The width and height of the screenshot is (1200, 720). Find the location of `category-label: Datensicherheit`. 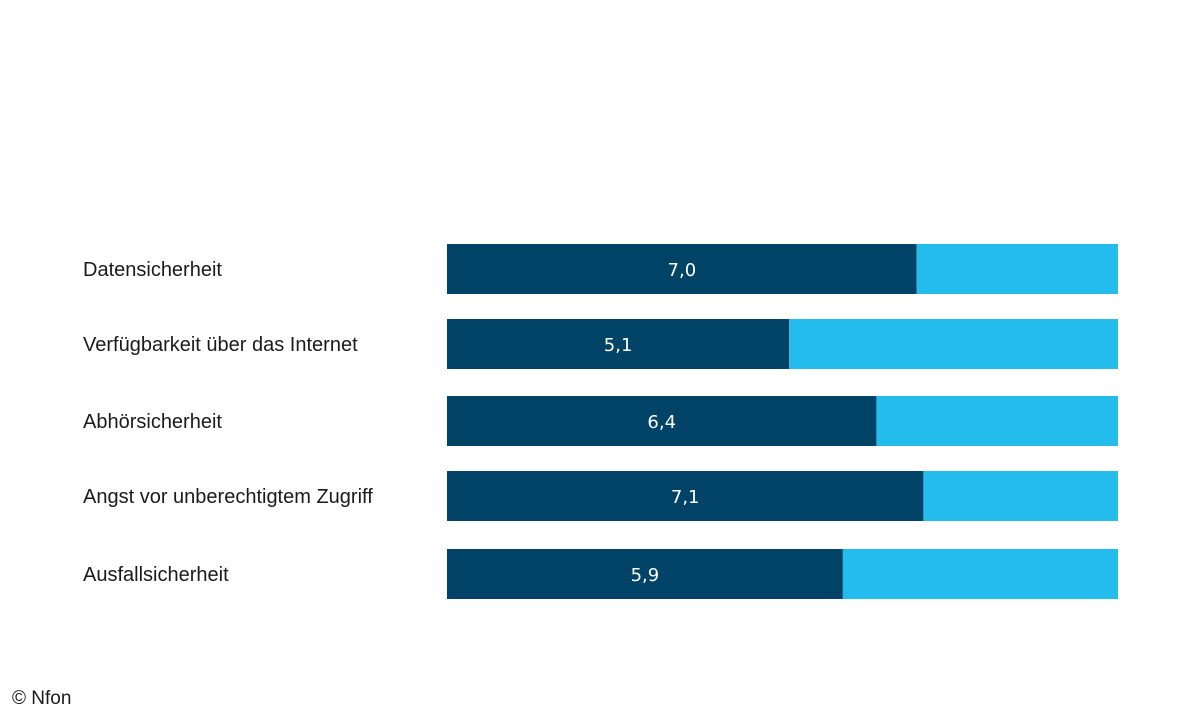

category-label: Datensicherheit is located at coordinates (152, 270).